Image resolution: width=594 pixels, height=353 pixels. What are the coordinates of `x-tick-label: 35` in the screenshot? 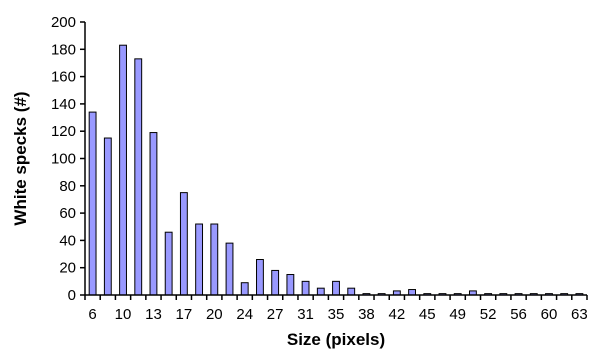 It's located at (336, 314).